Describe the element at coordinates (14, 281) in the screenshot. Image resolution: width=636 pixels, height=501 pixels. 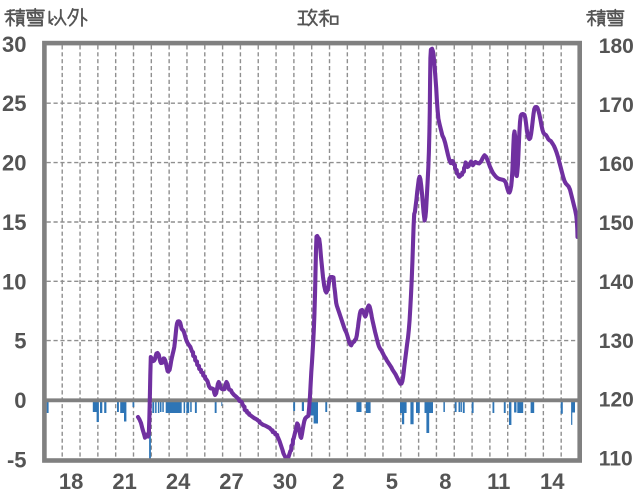
I see `svg-text: 10` at that location.